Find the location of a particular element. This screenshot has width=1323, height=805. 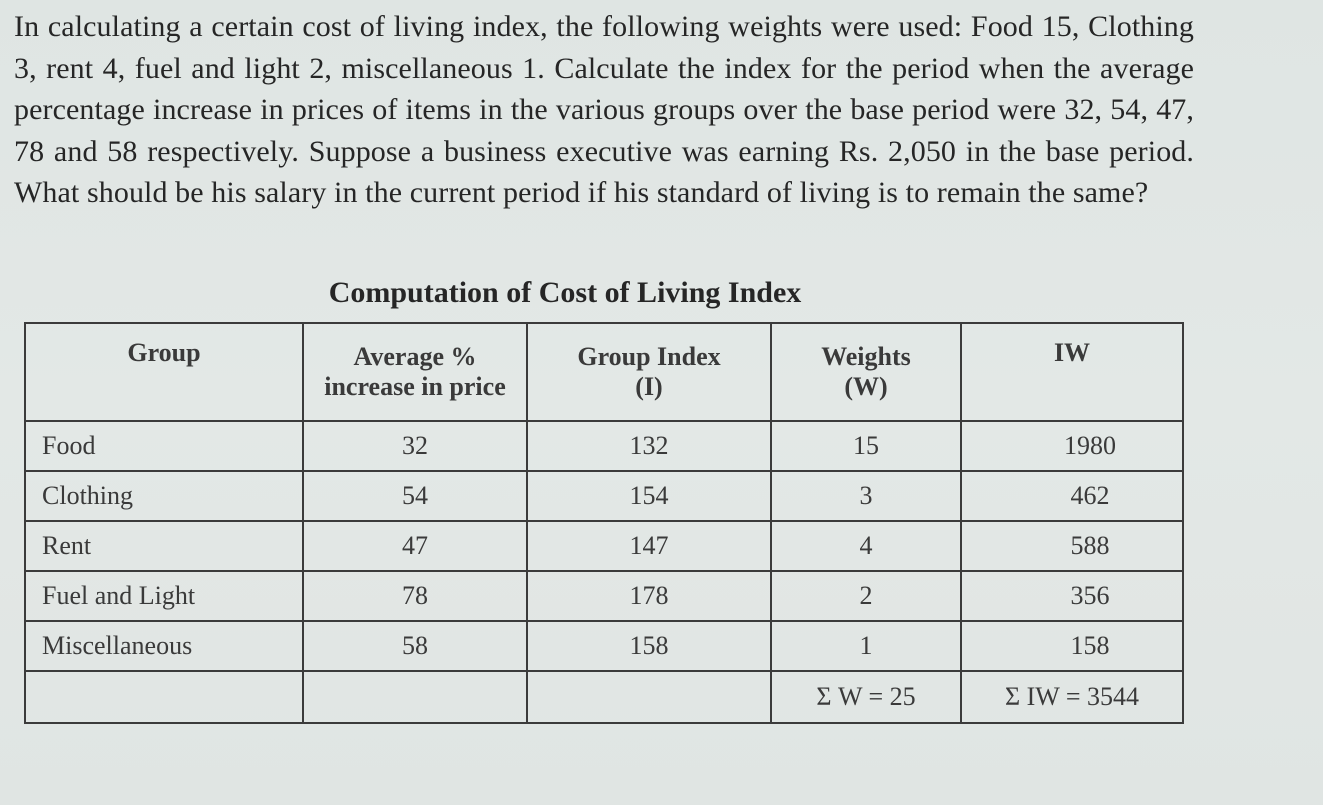

cell-iw: 462 is located at coordinates (1072, 496).